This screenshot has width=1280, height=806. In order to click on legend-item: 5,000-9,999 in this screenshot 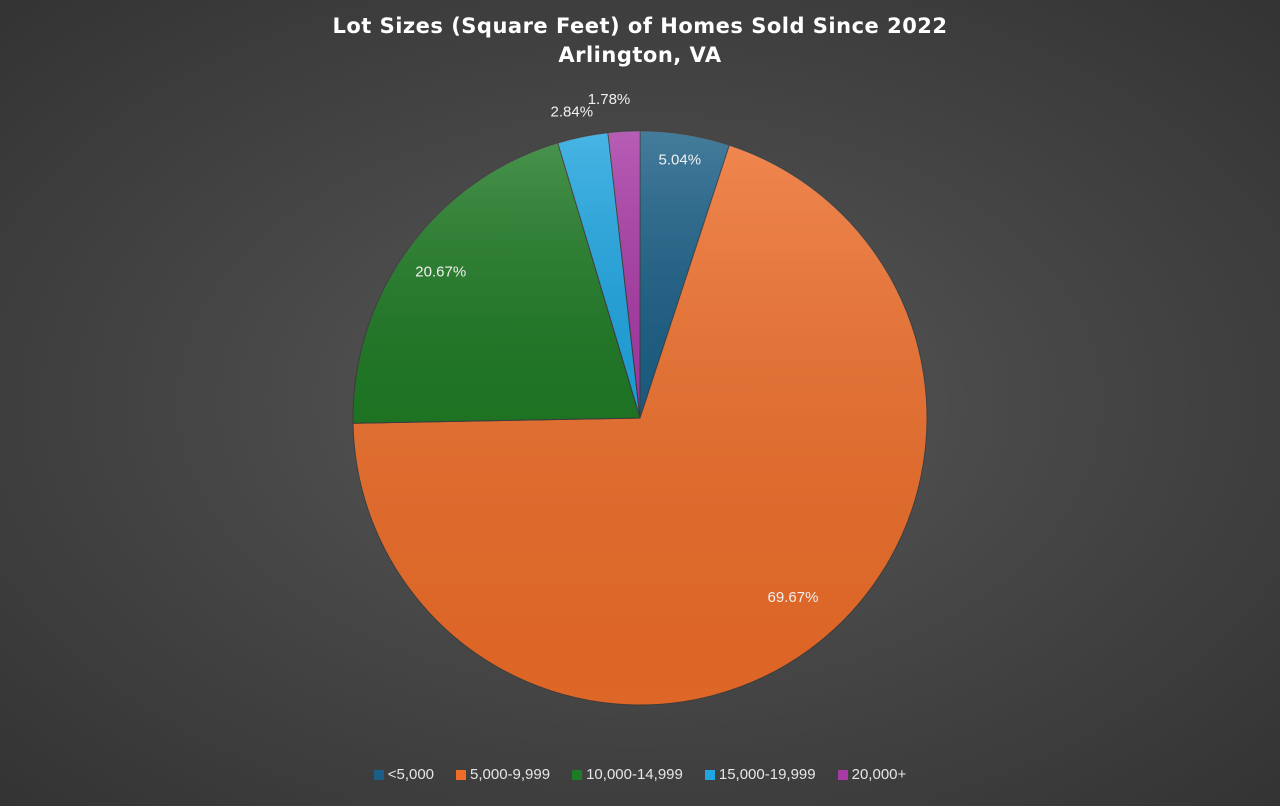, I will do `click(503, 774)`.